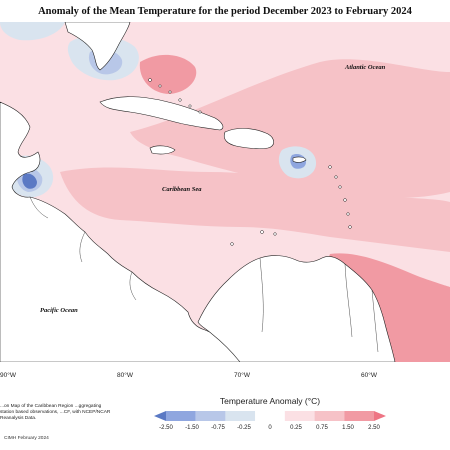  Describe the element at coordinates (32, 31) in the screenshot. I see `cool-patch-gulf-n` at that location.